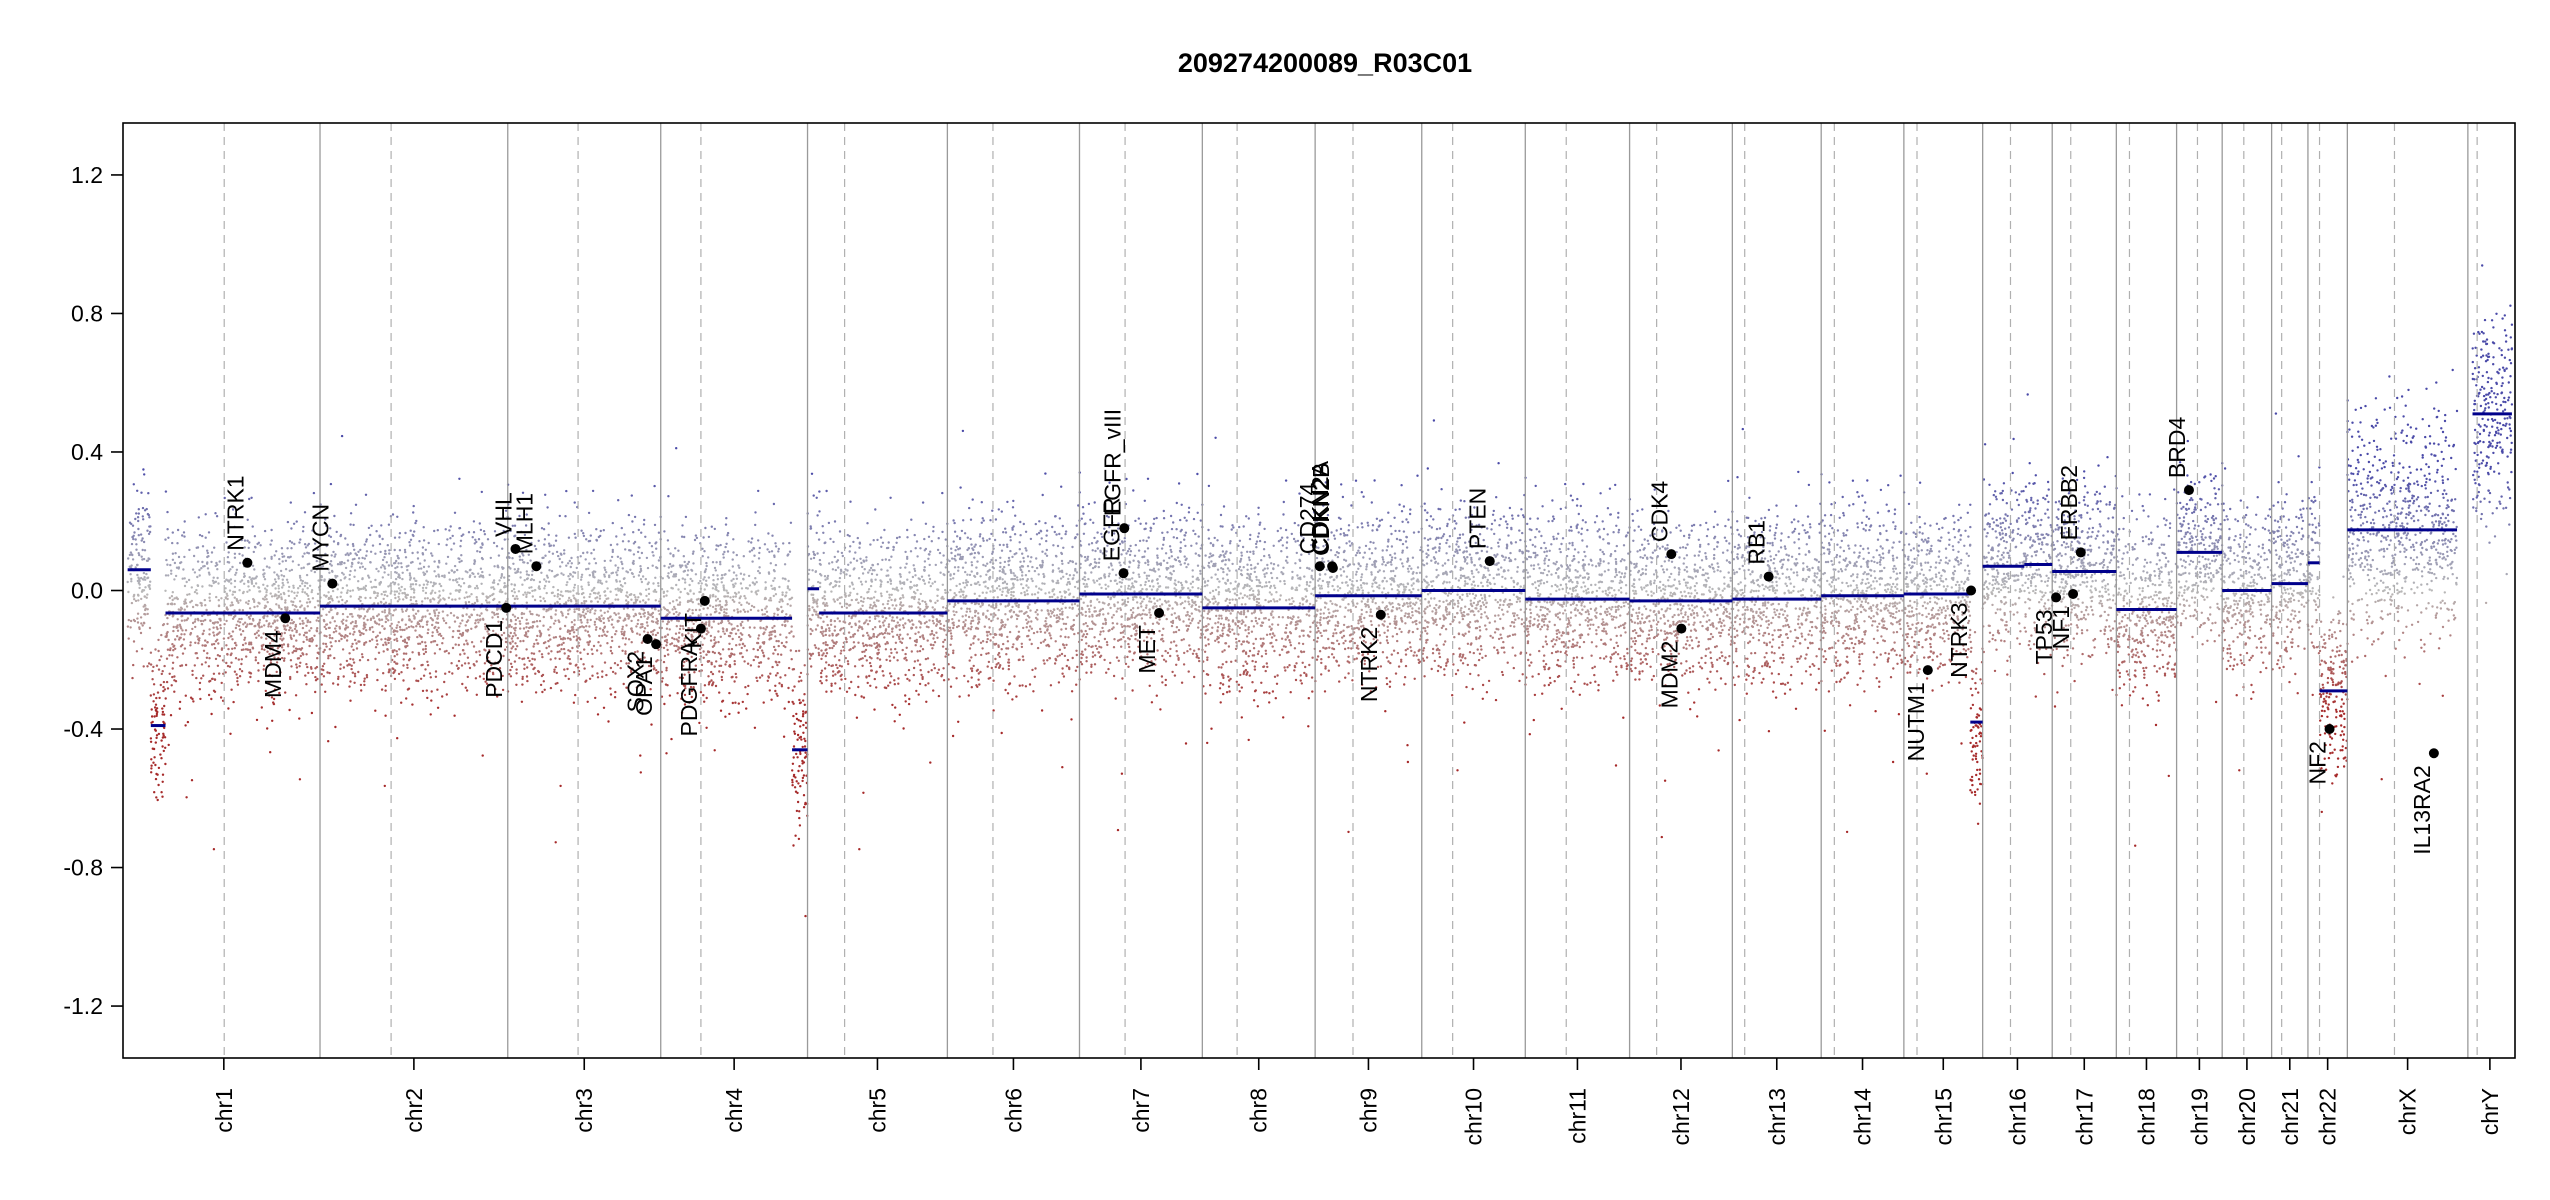 This screenshot has height=1200, width=2550. I want to click on gene-label: SOX2, so click(636, 681).